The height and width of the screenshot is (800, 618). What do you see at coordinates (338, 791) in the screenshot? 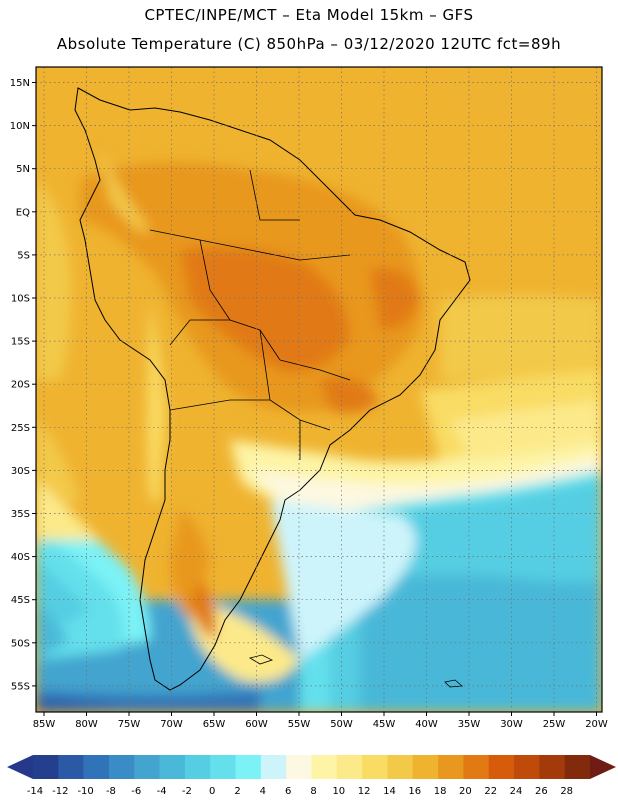
I see `colorbar-label: 10` at bounding box center [338, 791].